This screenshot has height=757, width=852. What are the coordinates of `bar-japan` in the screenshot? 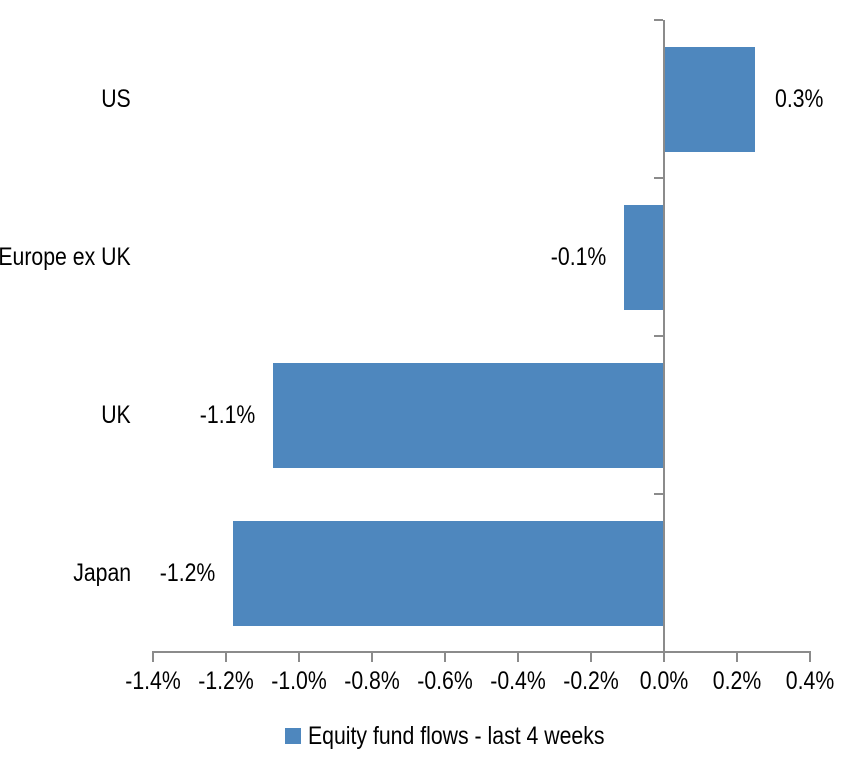 It's located at (448, 573).